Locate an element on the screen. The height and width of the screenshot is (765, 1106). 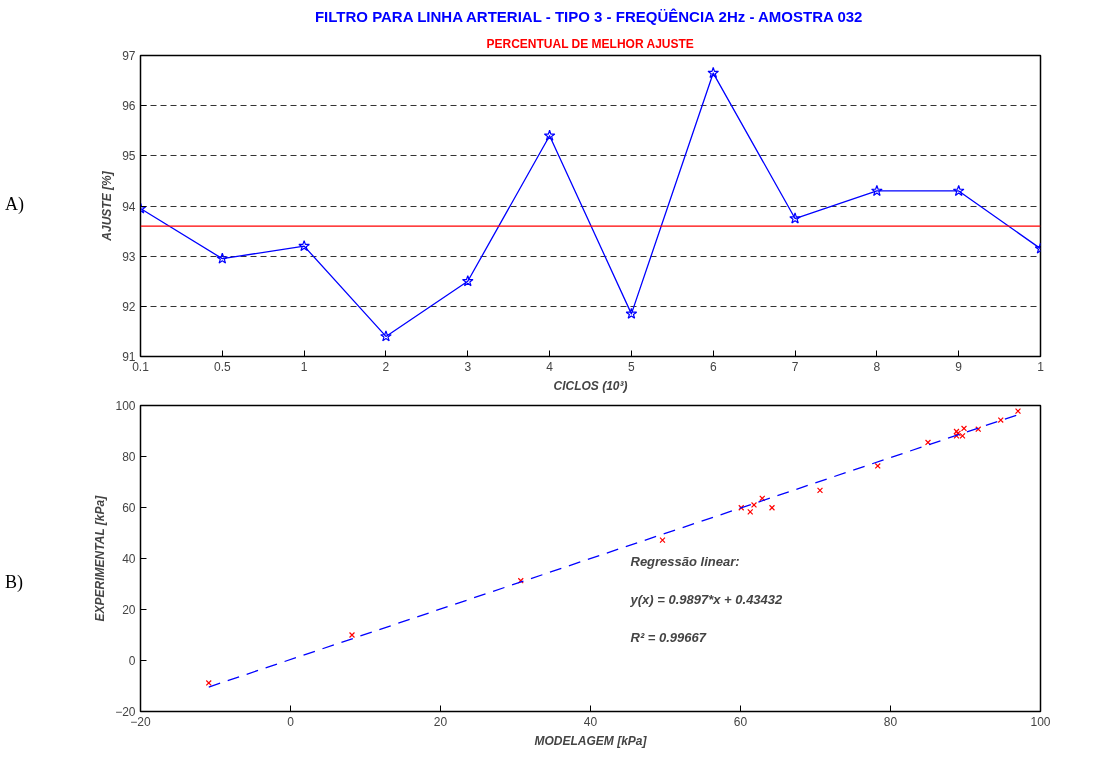
y-axis-title: EXPERIMENTAL [kPa] is located at coordinates (100, 558).